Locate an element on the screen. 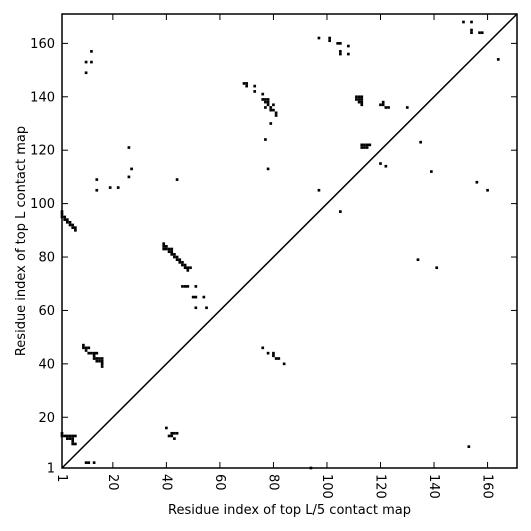 The height and width of the screenshot is (531, 531). x-axis-label: Residue index of top L/5 contact map is located at coordinates (289, 510).